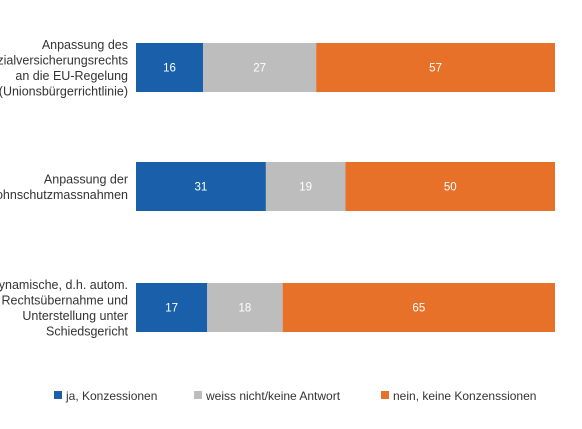  Describe the element at coordinates (65, 300) in the screenshot. I see `category-label-line: Rechtsübernahme und` at that location.